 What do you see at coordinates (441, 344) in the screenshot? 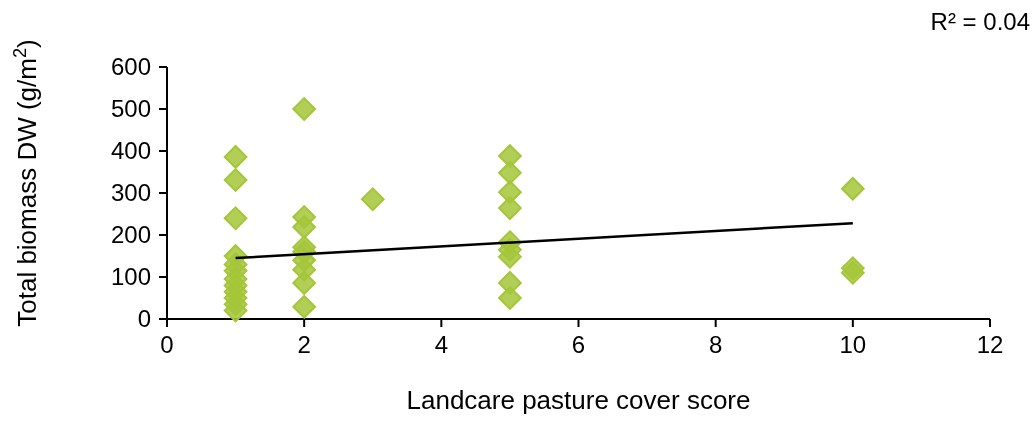
I see `x-tick-label: 4` at bounding box center [441, 344].